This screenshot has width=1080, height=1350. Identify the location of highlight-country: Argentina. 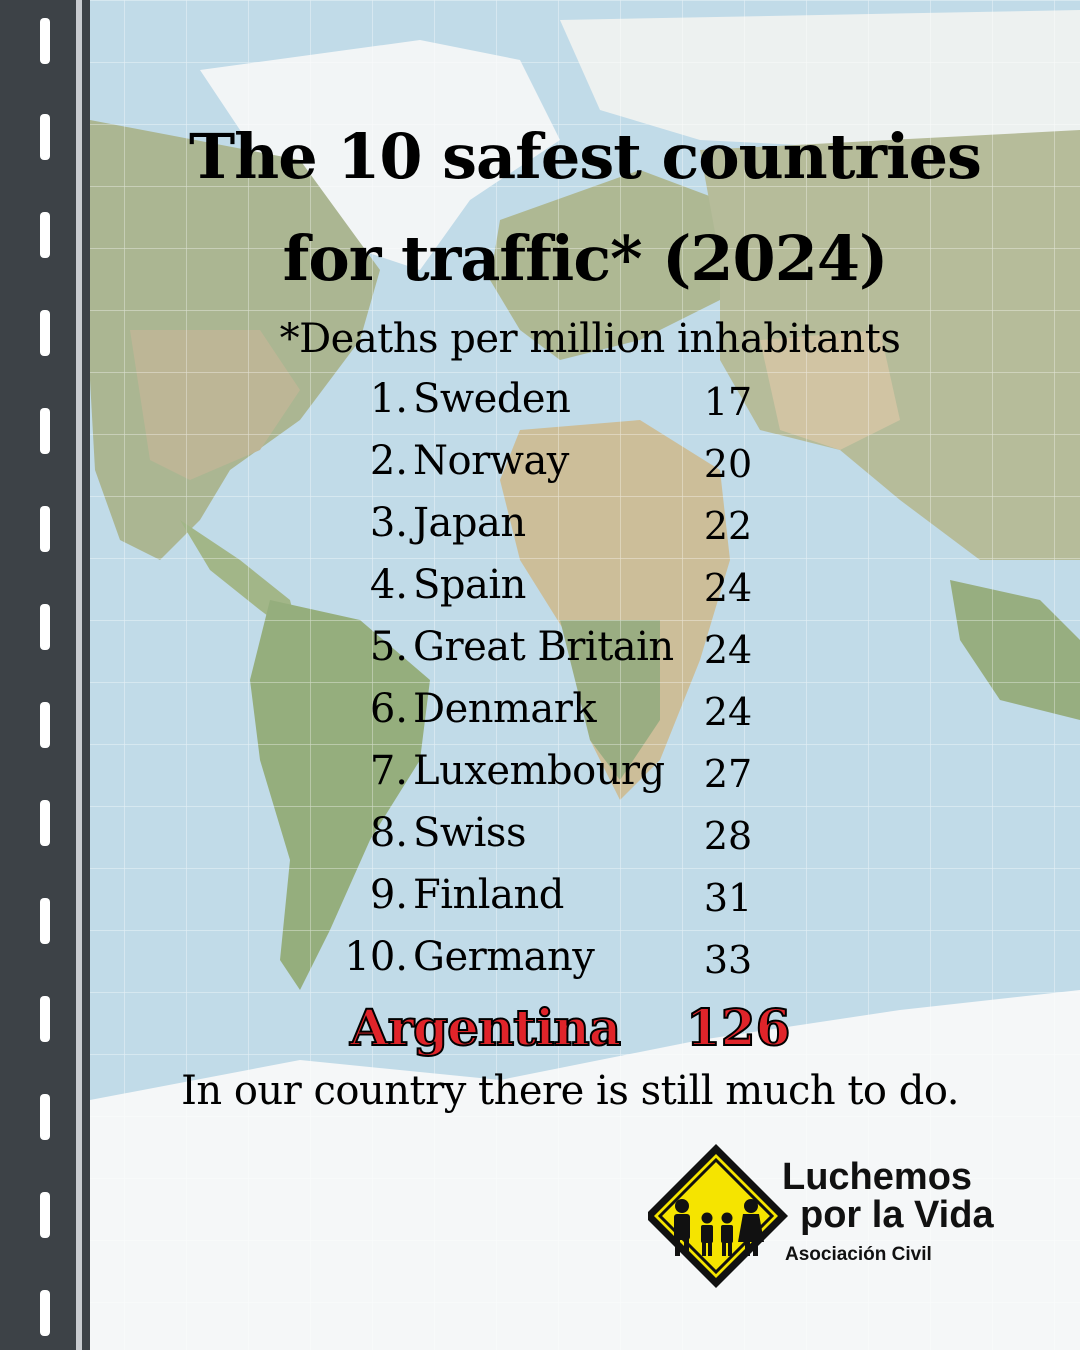
(485, 1027).